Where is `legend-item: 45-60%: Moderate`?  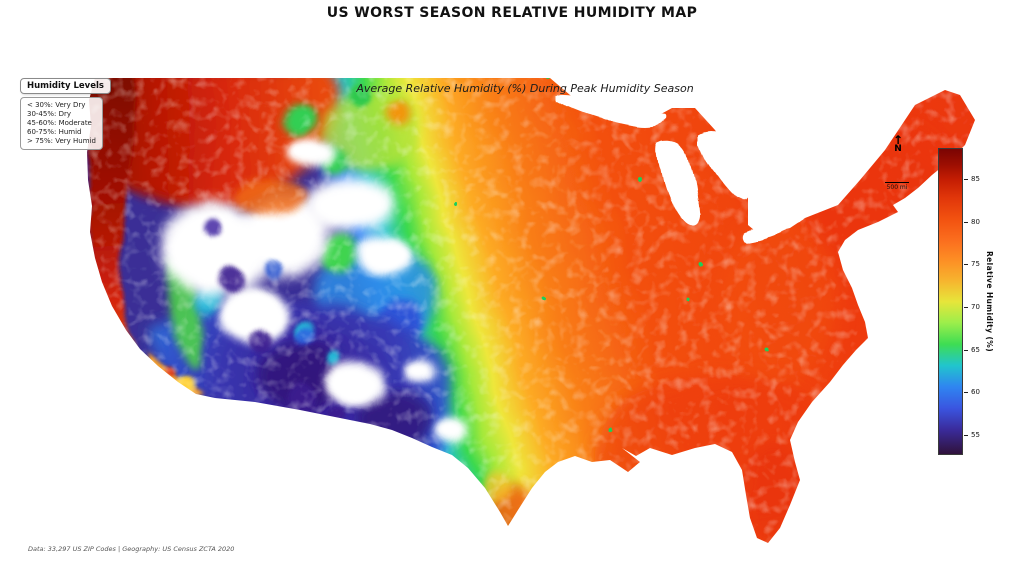
legend-item: 45-60%: Moderate is located at coordinates (59, 123).